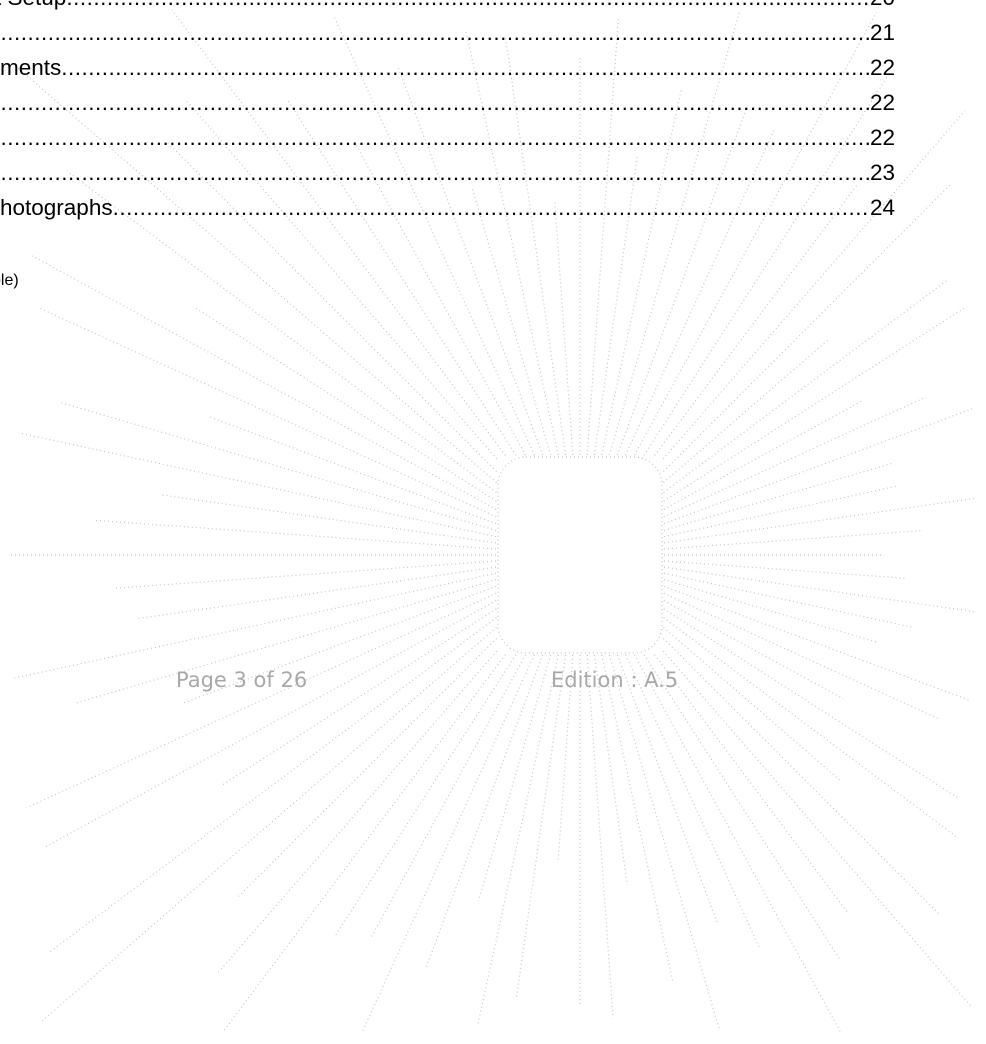 This screenshot has height=1044, width=986. What do you see at coordinates (615, 680) in the screenshot?
I see `footer-edition: Edition : A.5` at bounding box center [615, 680].